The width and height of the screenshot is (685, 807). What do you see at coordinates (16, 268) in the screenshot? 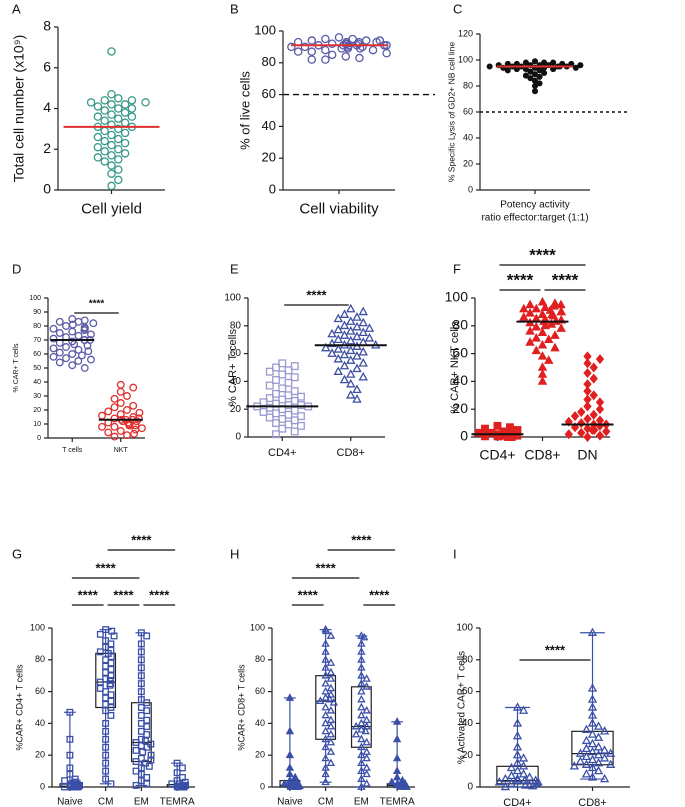
I see `panel-letter: D` at bounding box center [16, 268].